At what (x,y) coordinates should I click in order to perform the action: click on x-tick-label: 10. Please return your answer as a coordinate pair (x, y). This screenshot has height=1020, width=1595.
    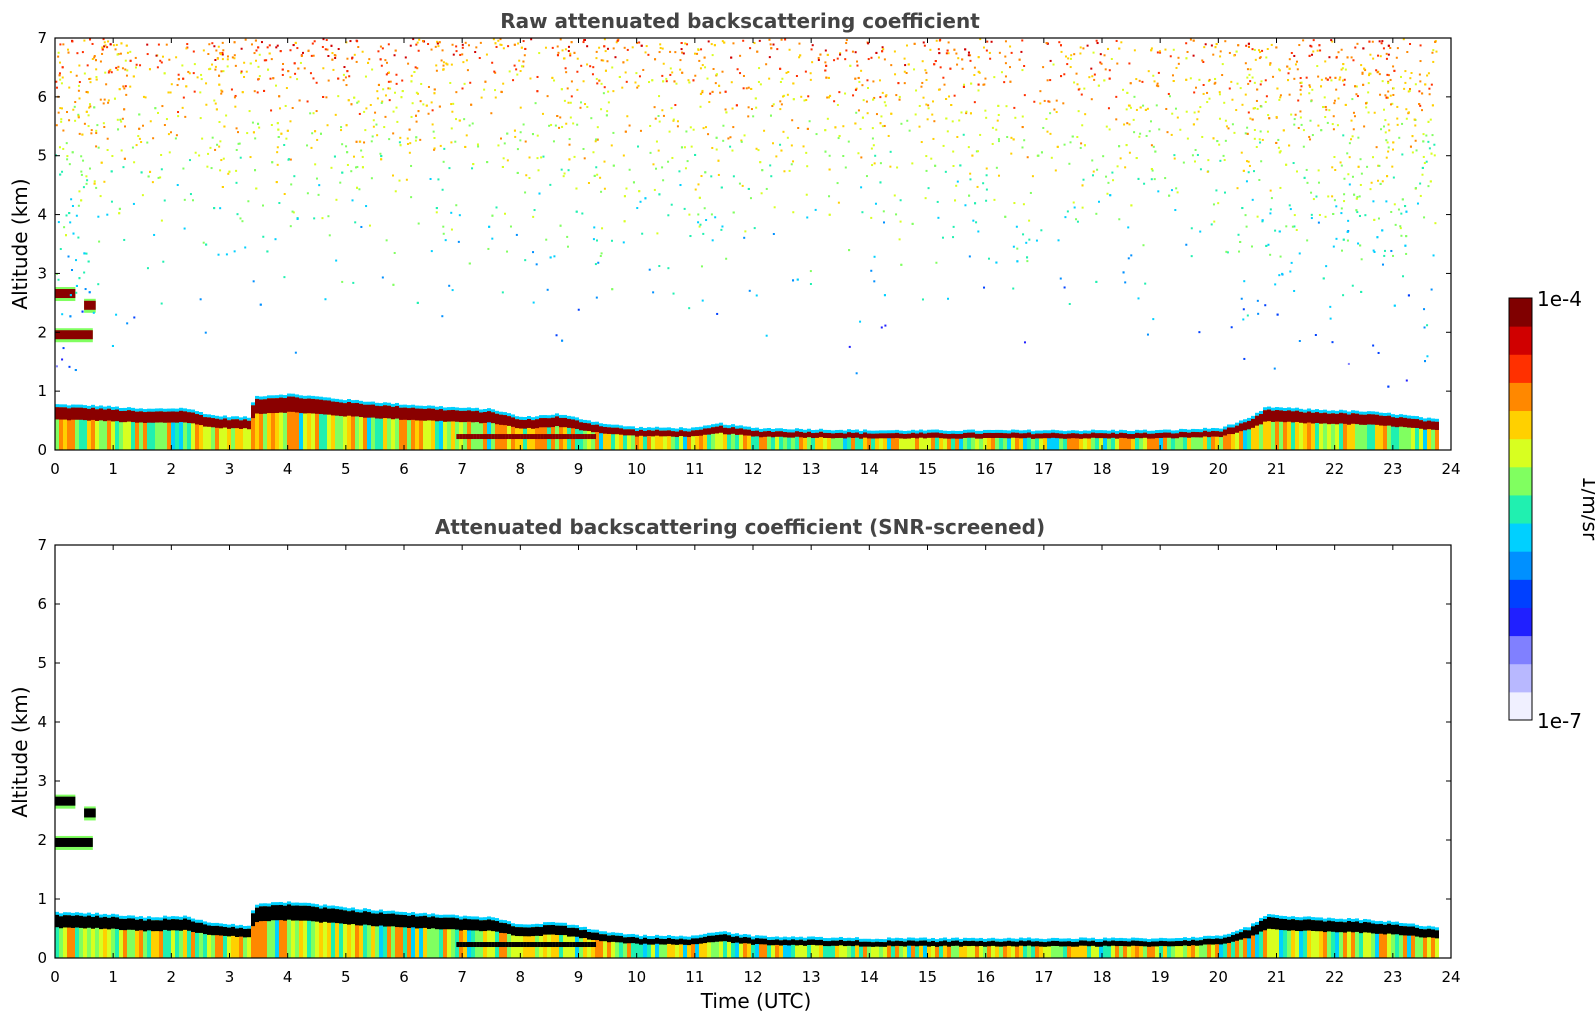
    Looking at the image, I should click on (636, 469).